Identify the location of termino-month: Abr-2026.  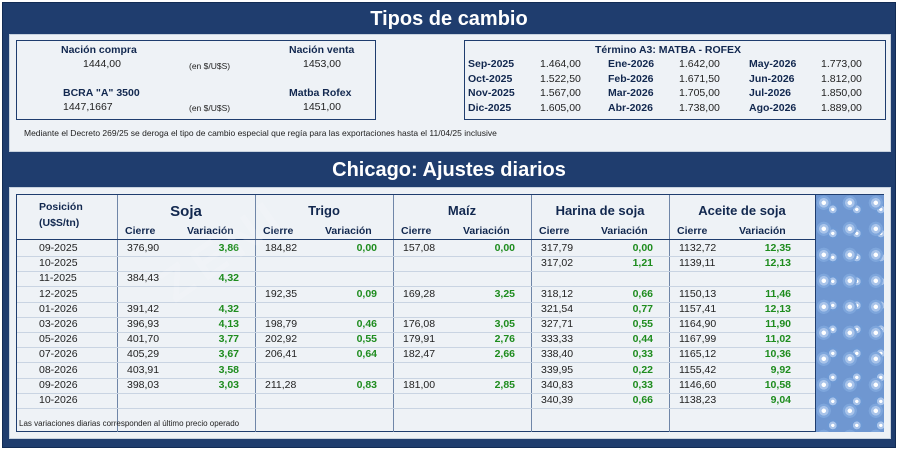
(630, 107).